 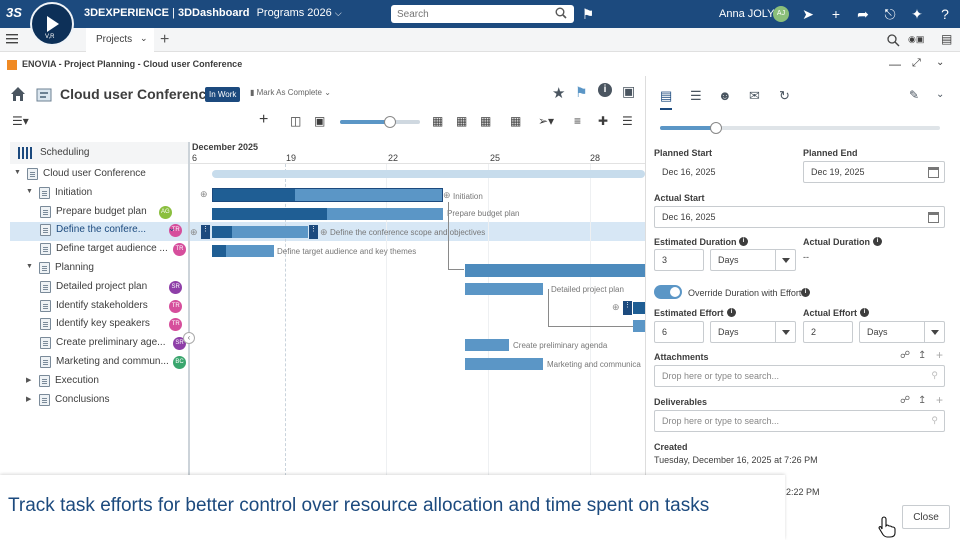 What do you see at coordinates (18, 94) in the screenshot?
I see `home-icon` at bounding box center [18, 94].